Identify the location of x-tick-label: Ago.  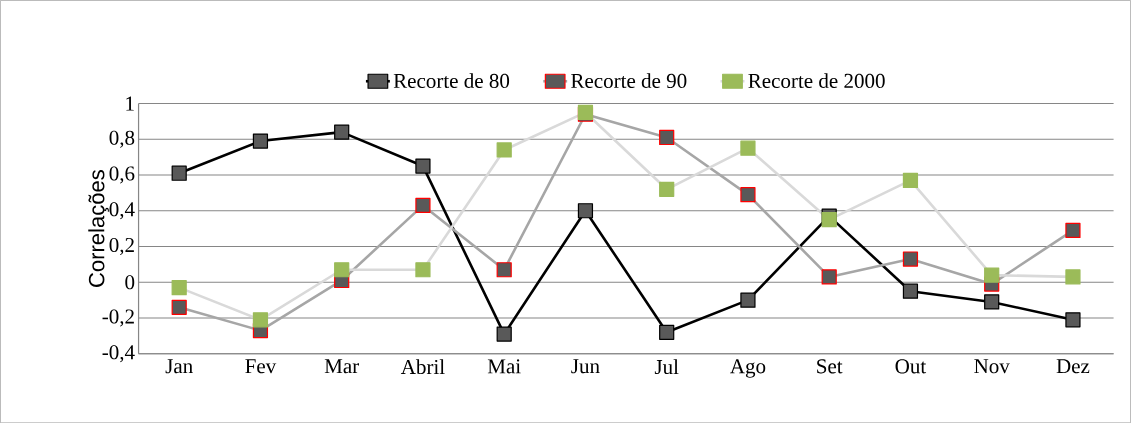
(748, 368).